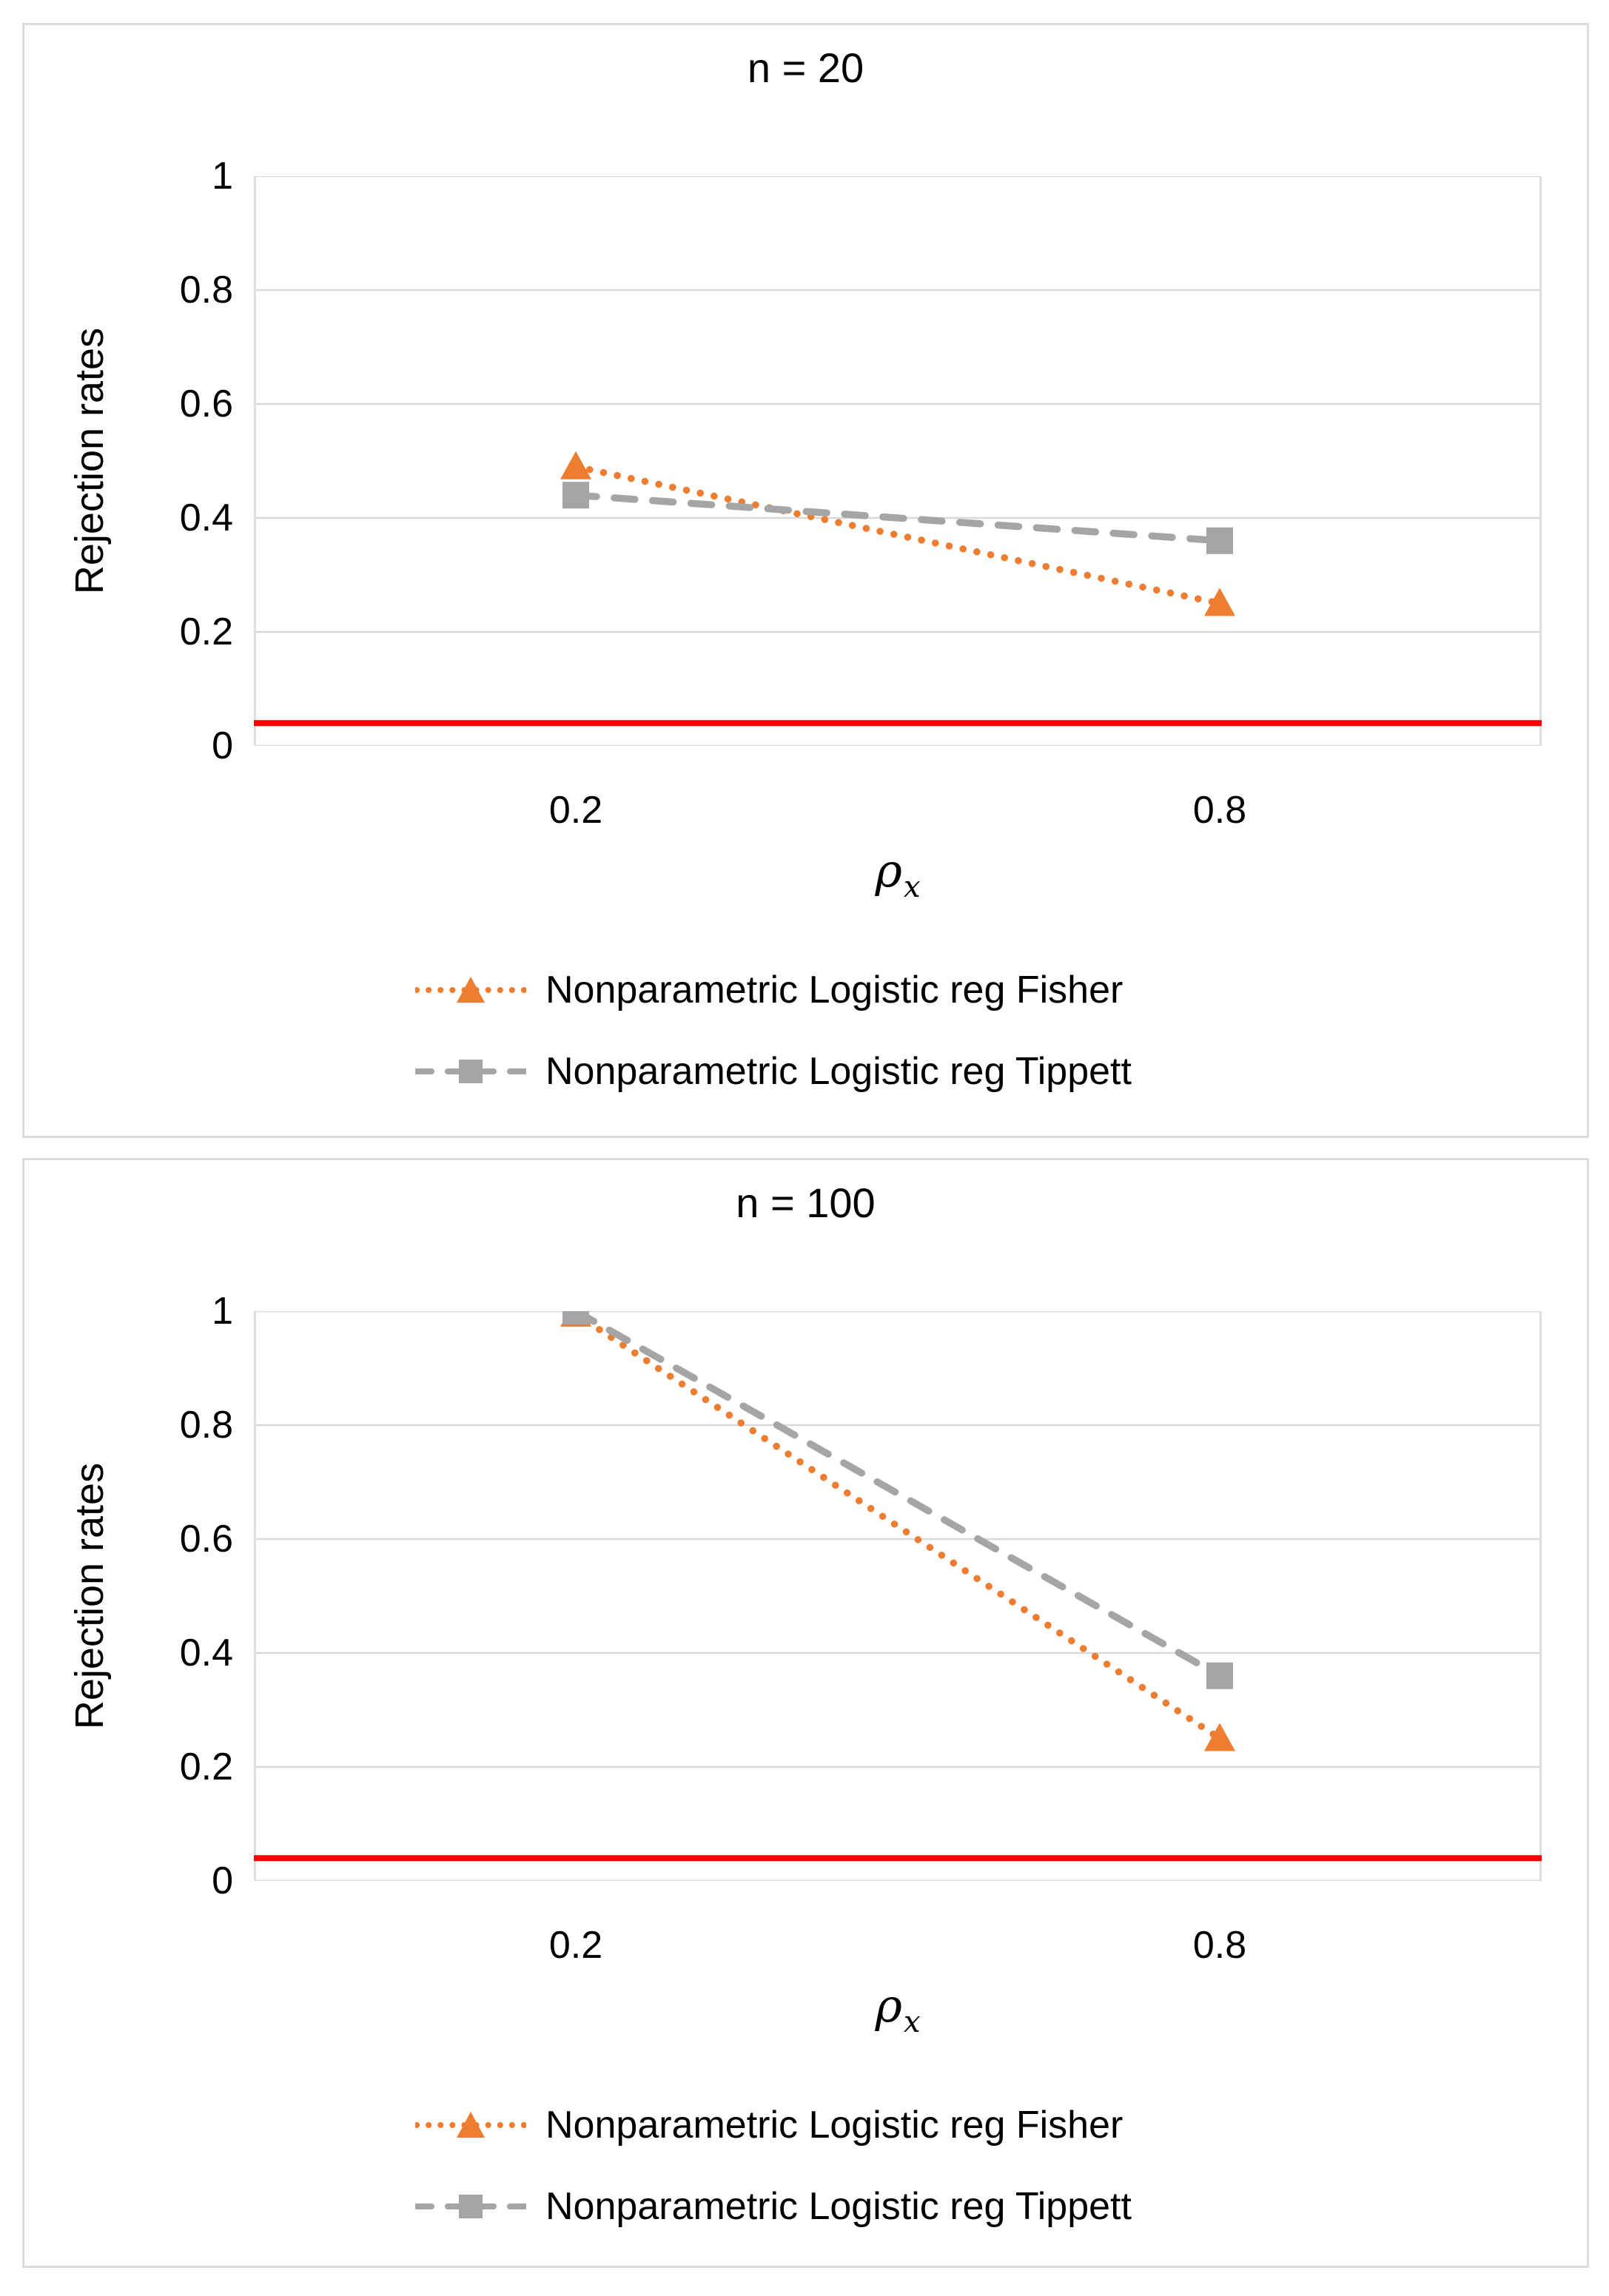 This screenshot has width=1609, height=2296. I want to click on chart-title: n = 20, so click(806, 67).